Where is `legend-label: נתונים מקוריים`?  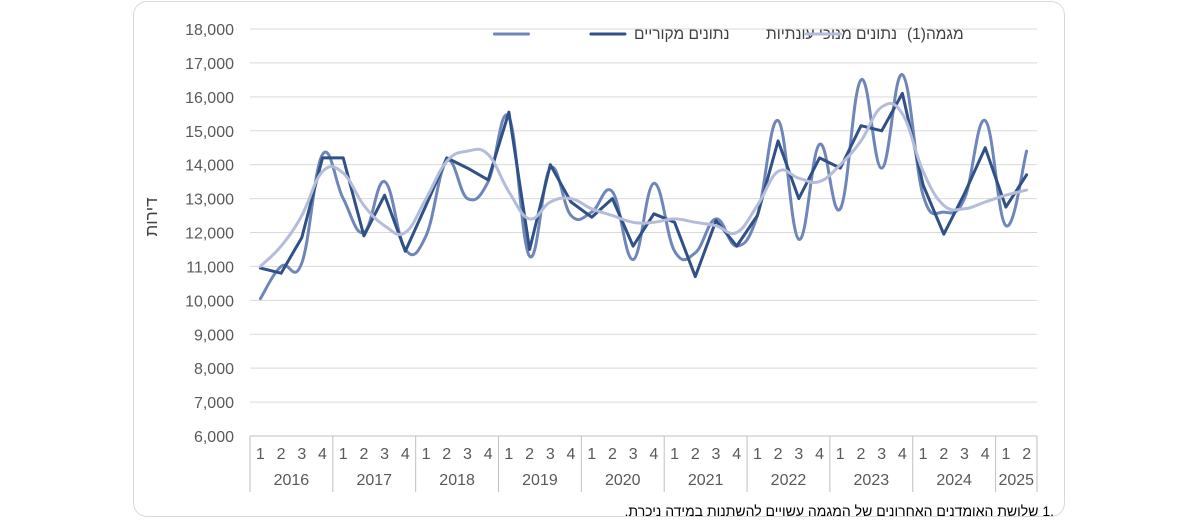
legend-label: נתונים מקוריים is located at coordinates (682, 34).